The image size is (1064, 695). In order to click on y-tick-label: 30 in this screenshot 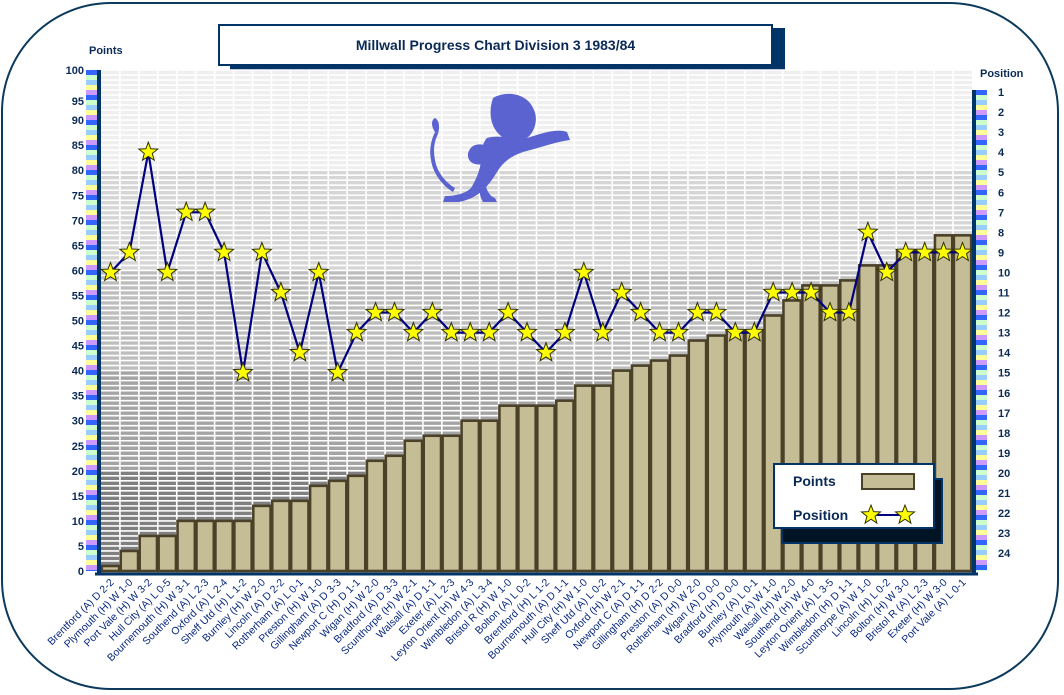, I will do `click(78, 422)`.